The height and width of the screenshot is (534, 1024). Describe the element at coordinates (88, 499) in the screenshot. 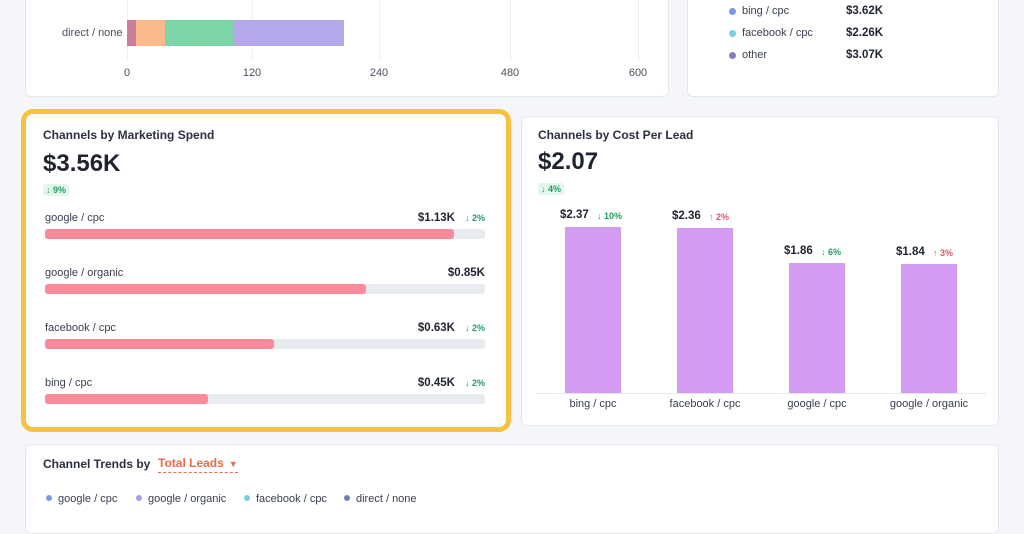

I see `legend-label: google / cpc` at that location.